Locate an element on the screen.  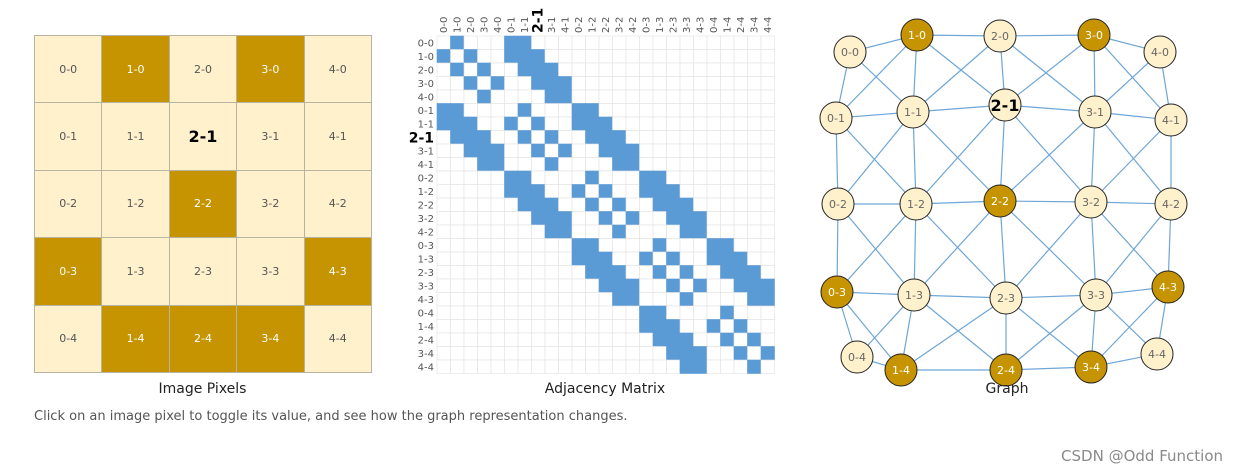
matrix-col-label-1-3: 1-3 is located at coordinates (660, 25).